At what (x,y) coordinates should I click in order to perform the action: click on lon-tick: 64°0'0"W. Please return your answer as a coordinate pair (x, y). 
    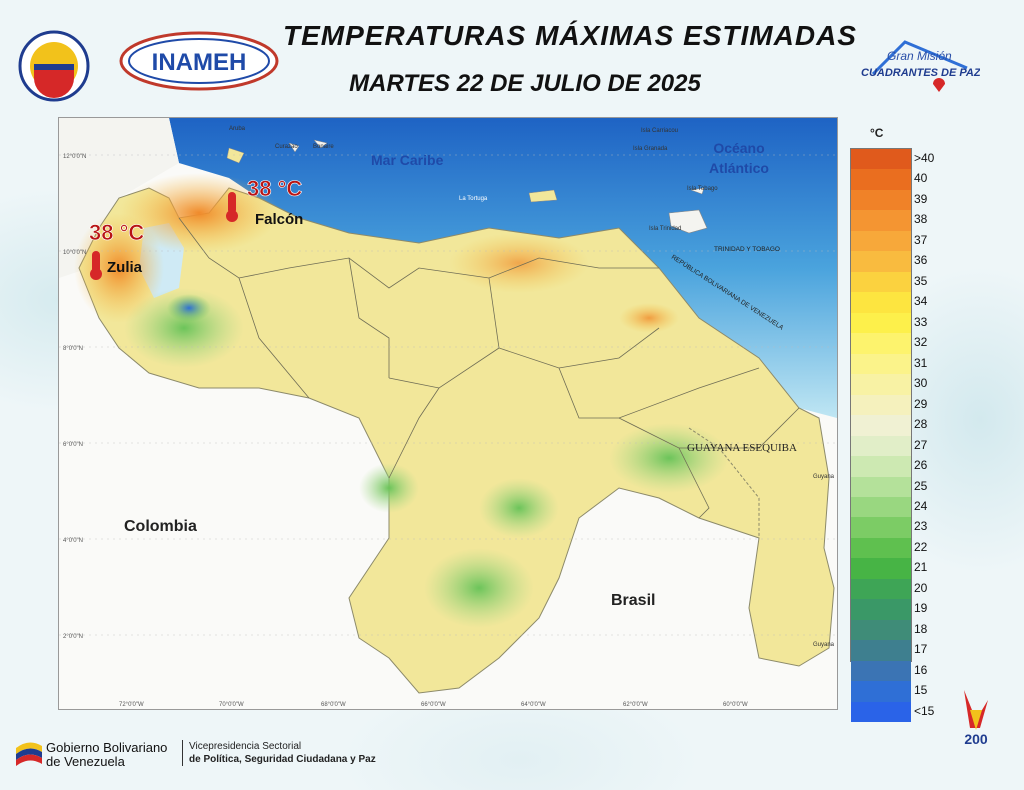
    Looking at the image, I should click on (533, 705).